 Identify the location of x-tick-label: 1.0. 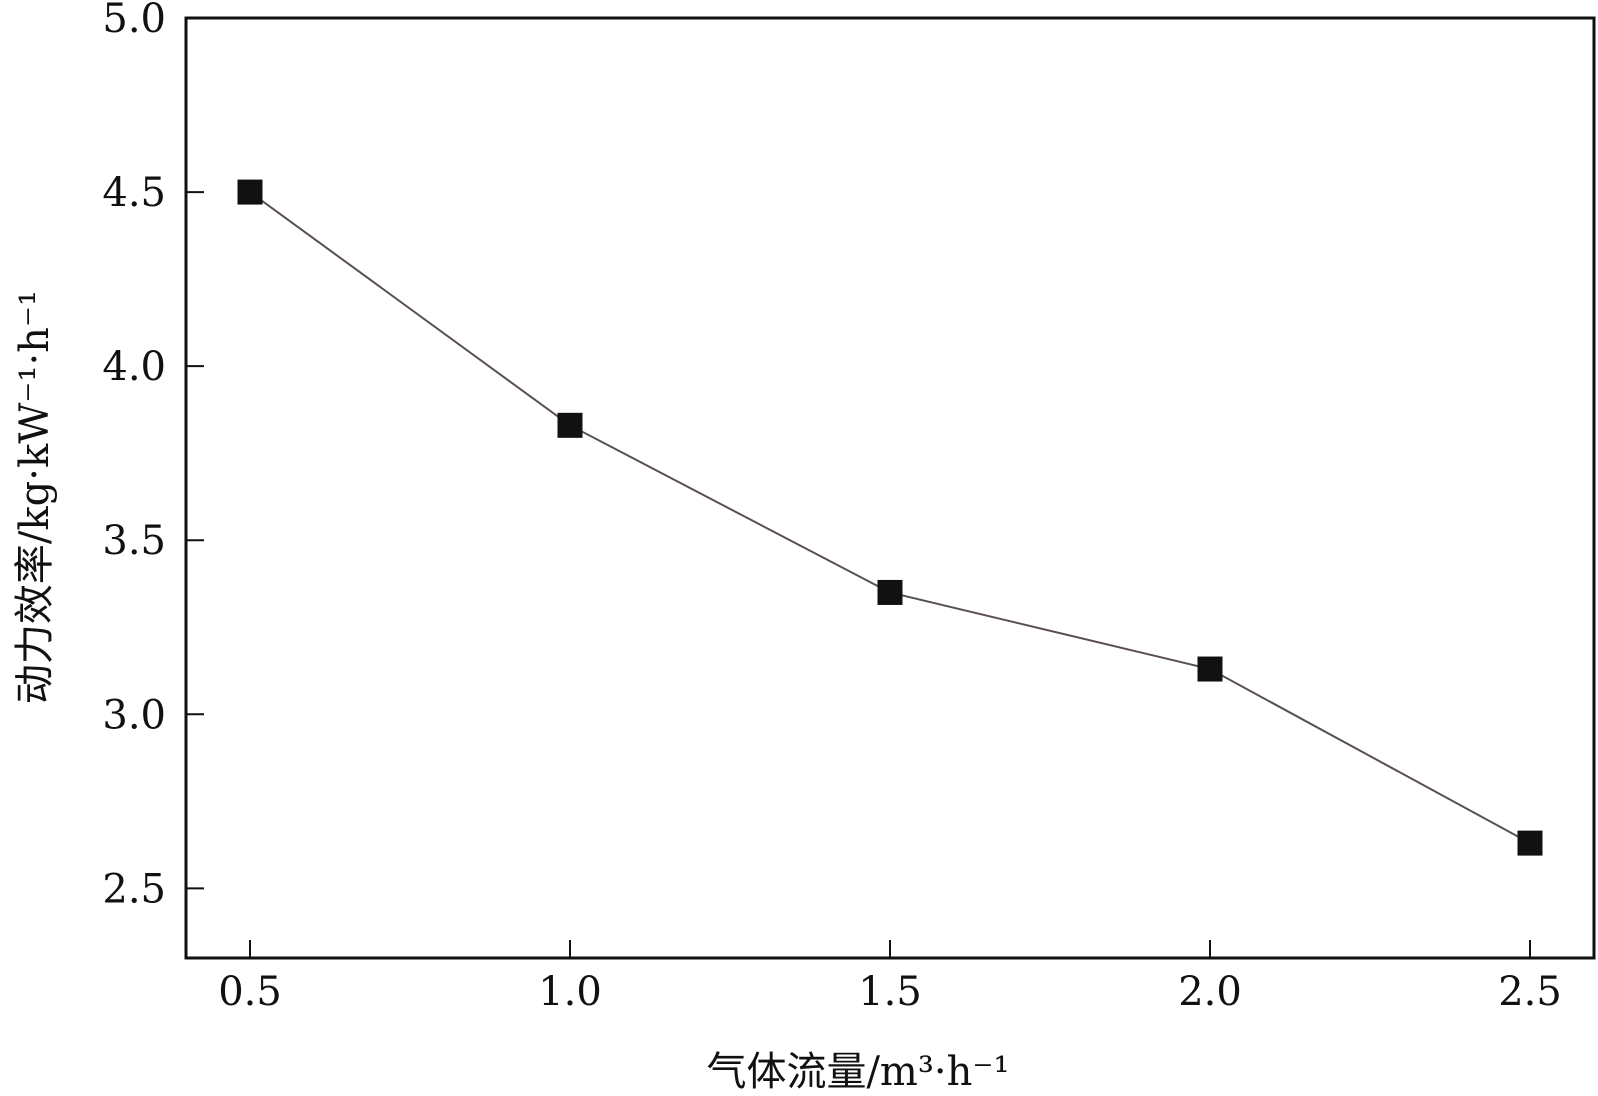
(570, 992).